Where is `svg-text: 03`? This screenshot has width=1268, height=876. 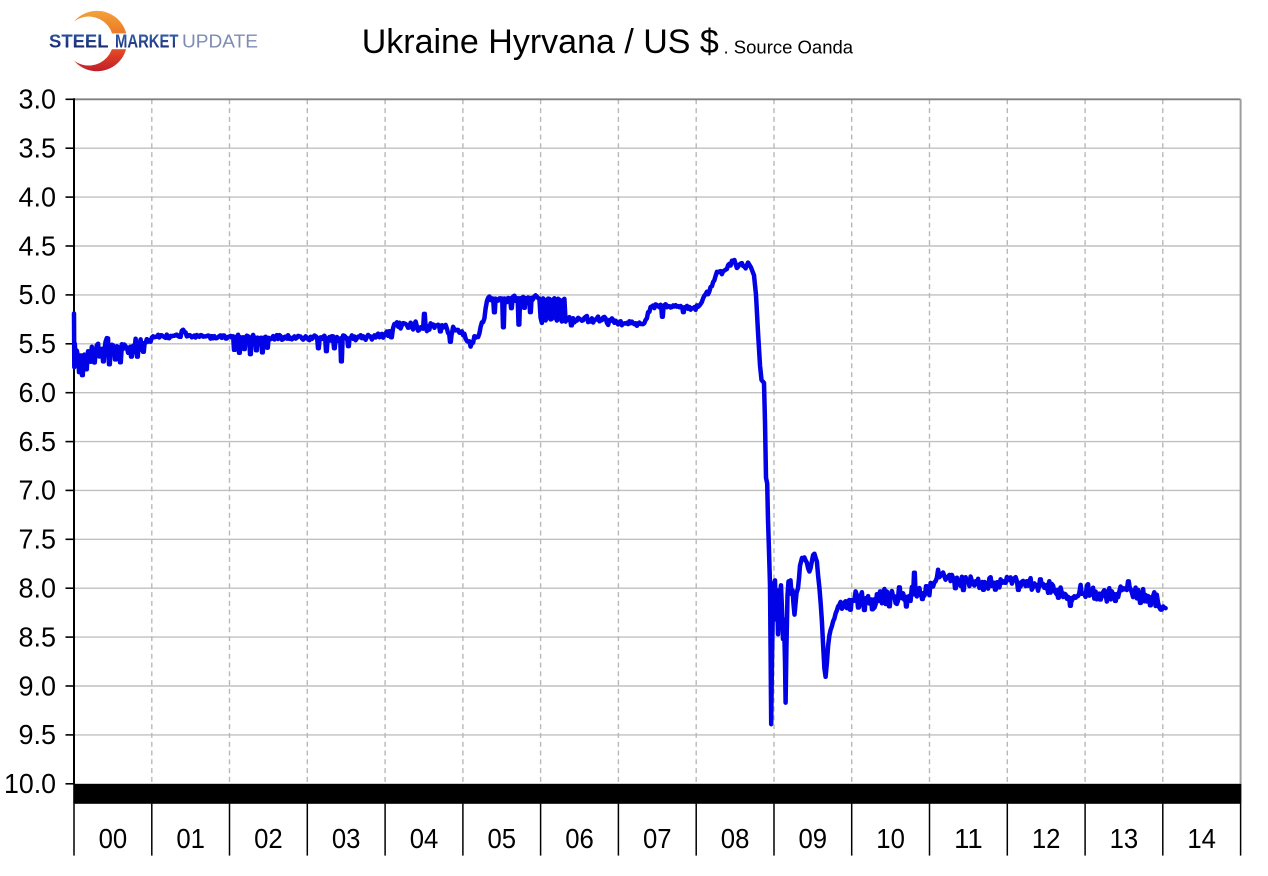
svg-text: 03 is located at coordinates (346, 838).